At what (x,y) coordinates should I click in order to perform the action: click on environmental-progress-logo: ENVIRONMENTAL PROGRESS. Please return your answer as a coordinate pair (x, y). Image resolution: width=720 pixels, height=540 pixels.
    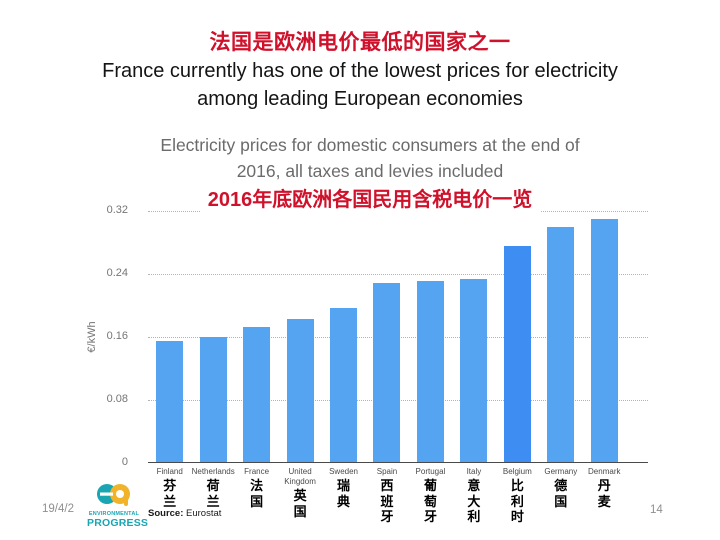
    Looking at the image, I should click on (118, 506).